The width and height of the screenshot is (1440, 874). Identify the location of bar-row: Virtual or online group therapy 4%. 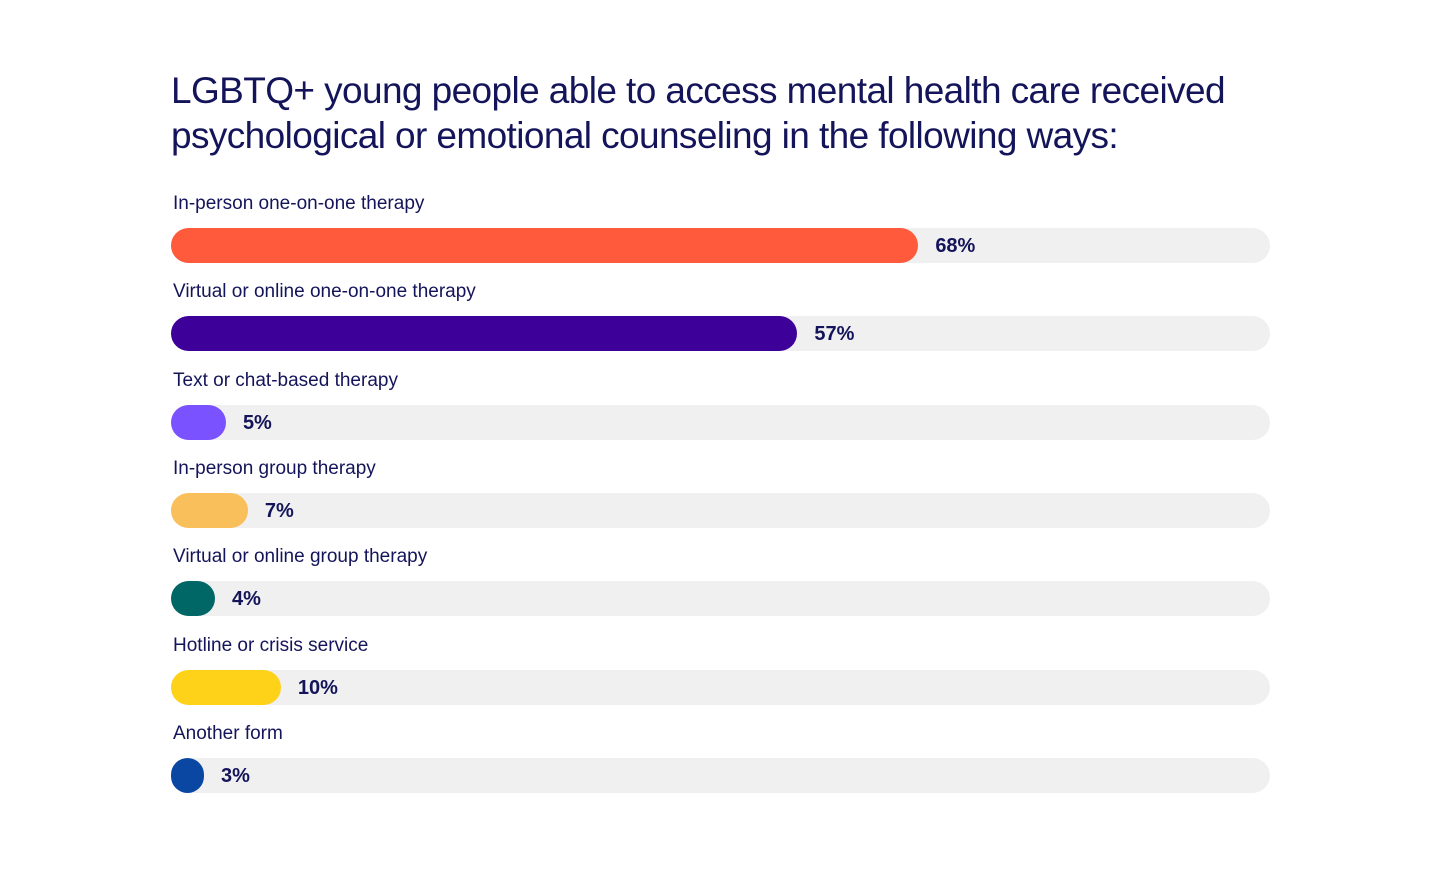
(721, 585).